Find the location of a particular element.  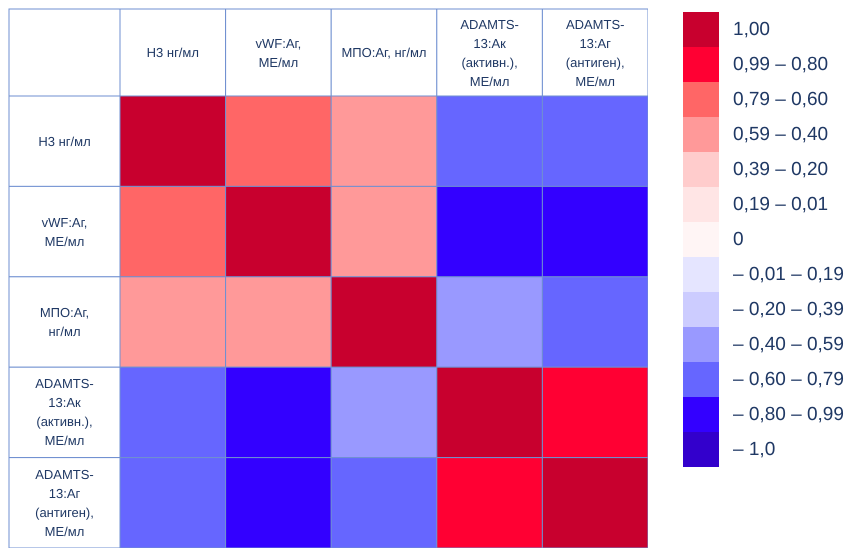

color-bar-label: 0,39 – 0,20 is located at coordinates (780, 169).